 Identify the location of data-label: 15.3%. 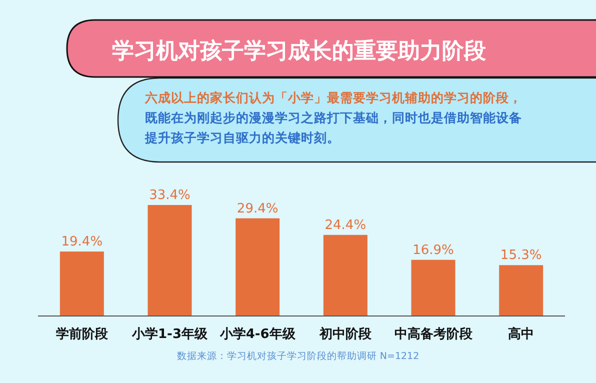
(521, 256).